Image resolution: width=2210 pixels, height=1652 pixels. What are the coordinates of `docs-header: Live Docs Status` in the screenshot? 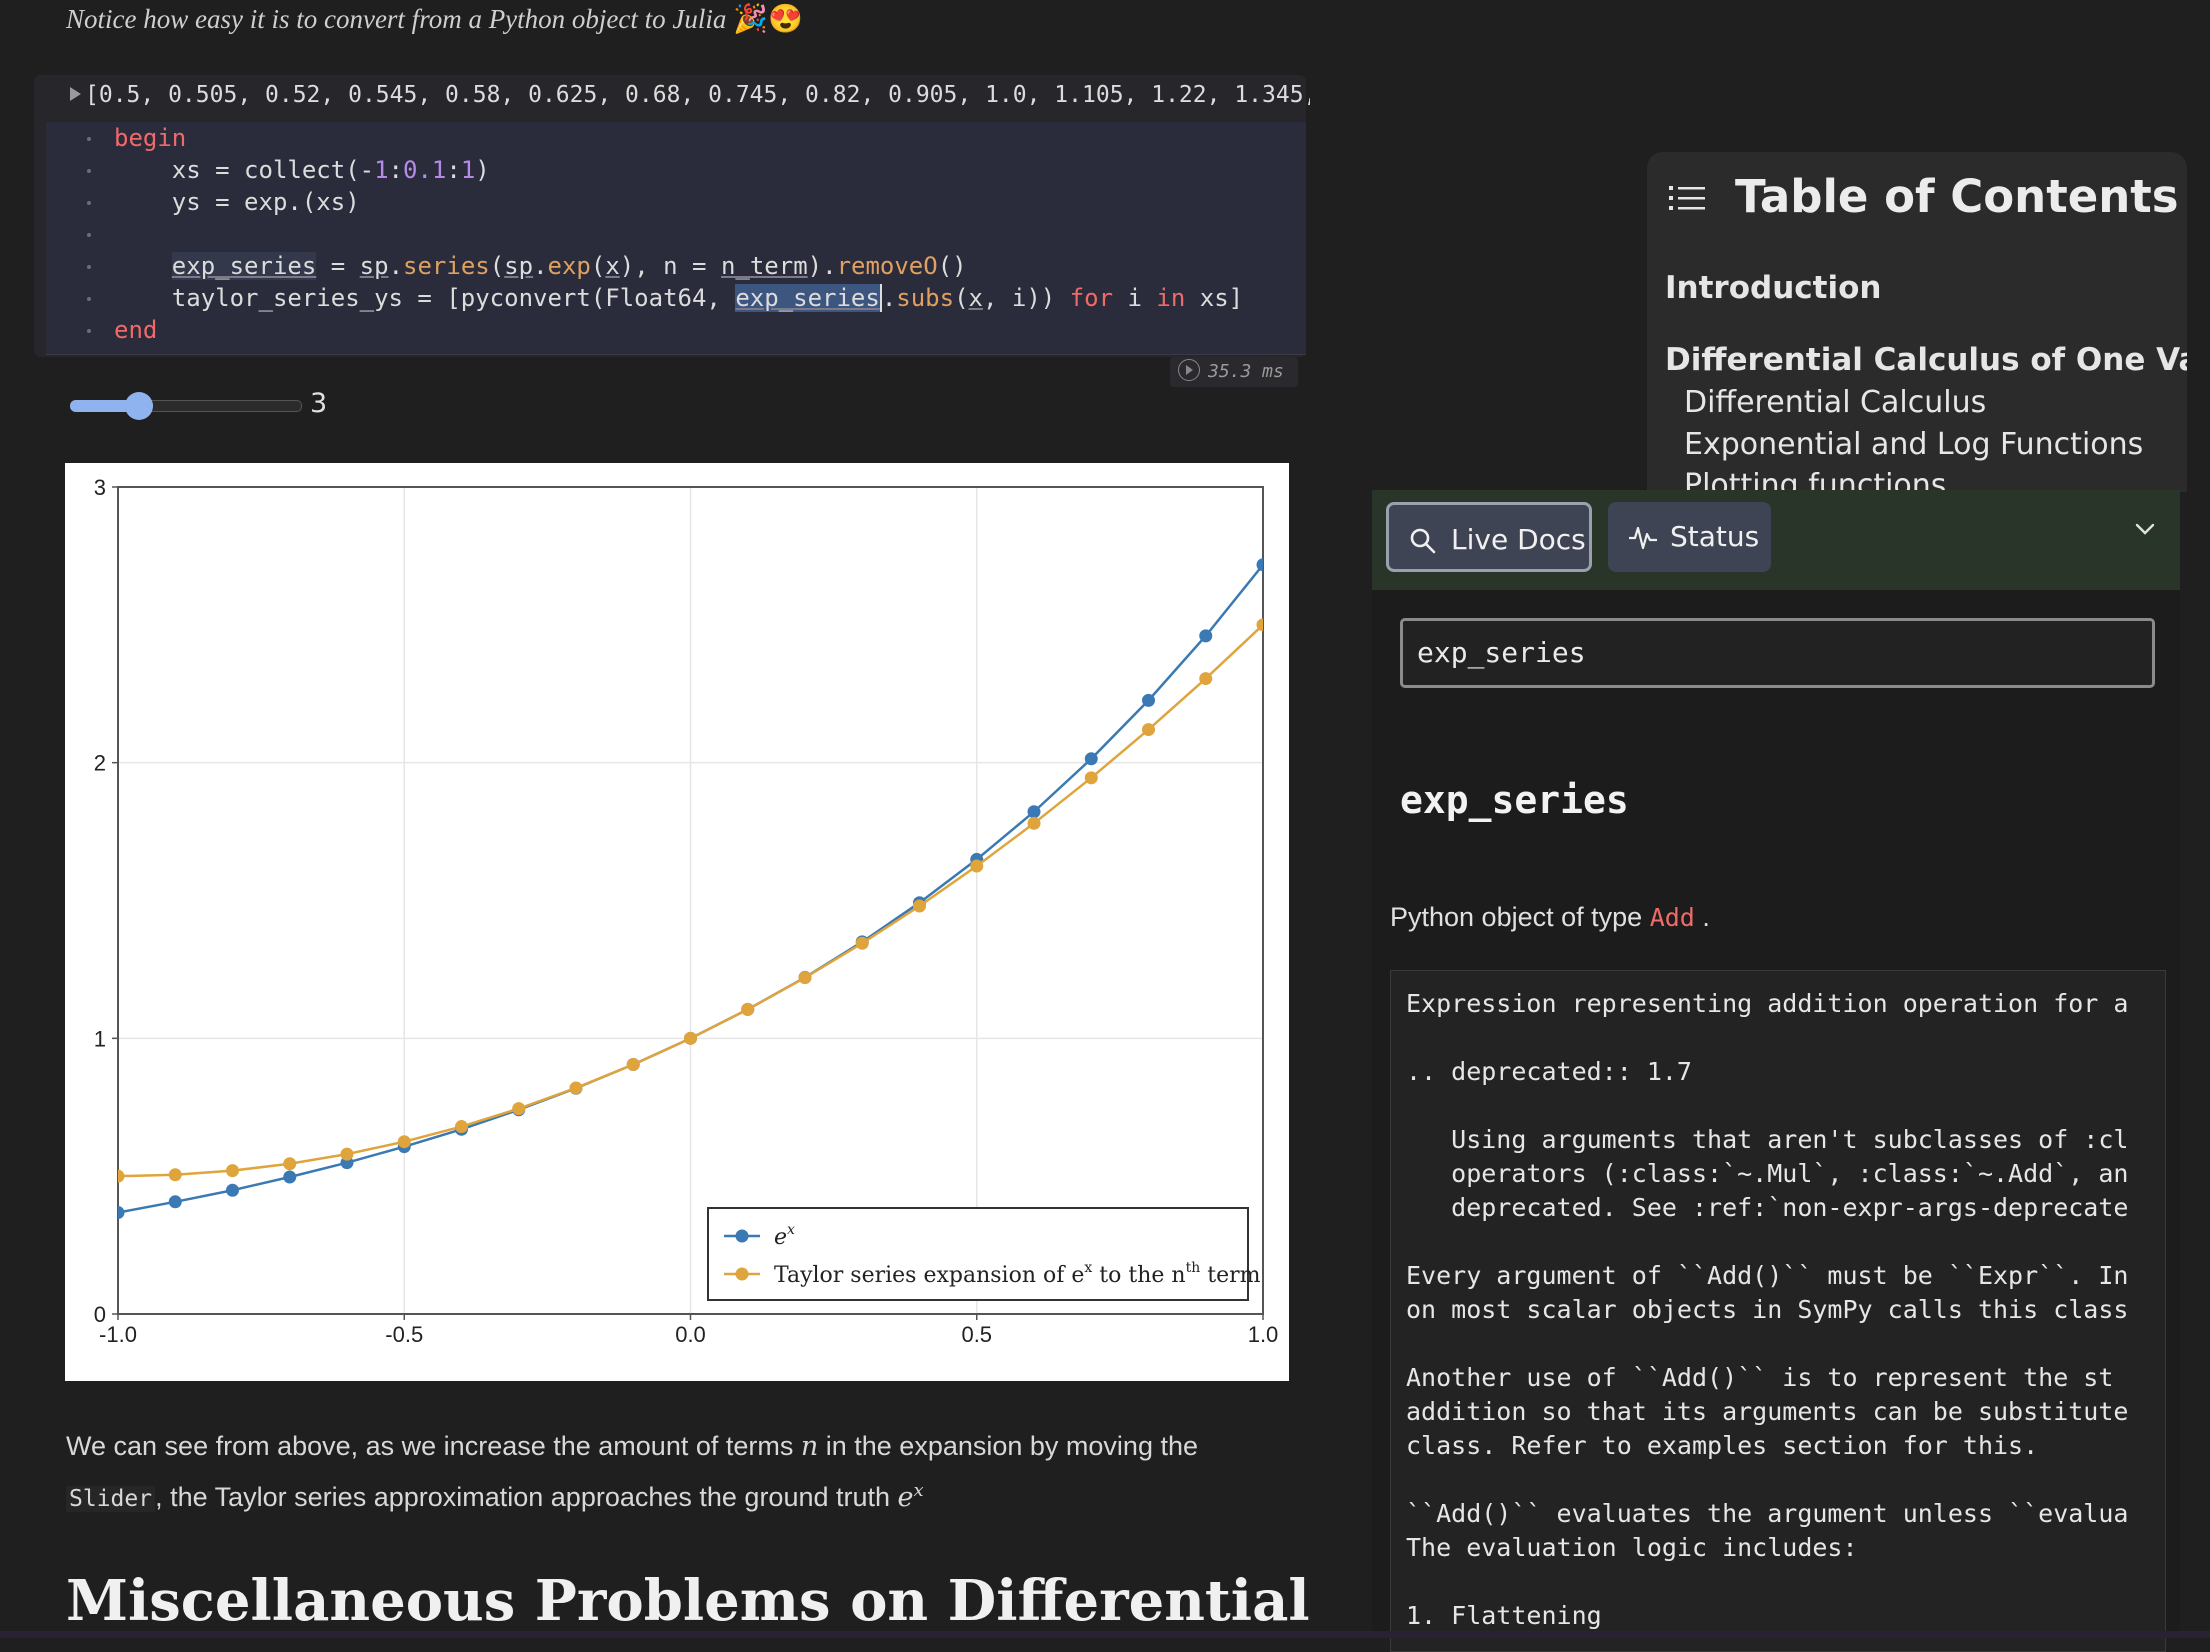 It's located at (1776, 540).